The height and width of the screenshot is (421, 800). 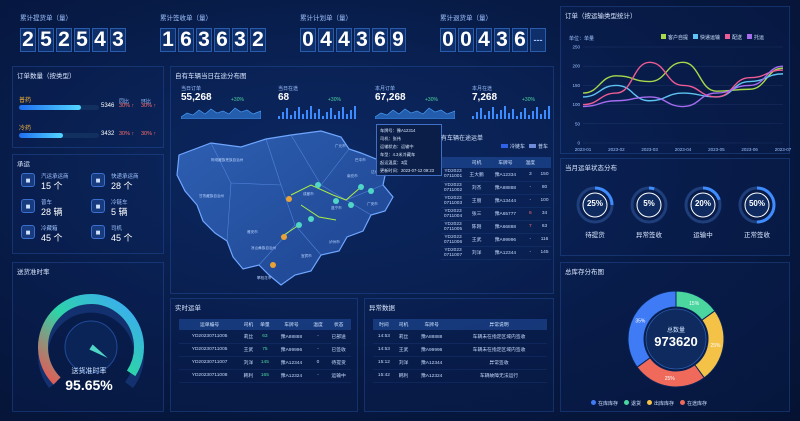 What do you see at coordinates (660, 403) in the screenshot?
I see `donut-legend-item: 出库库存` at bounding box center [660, 403].